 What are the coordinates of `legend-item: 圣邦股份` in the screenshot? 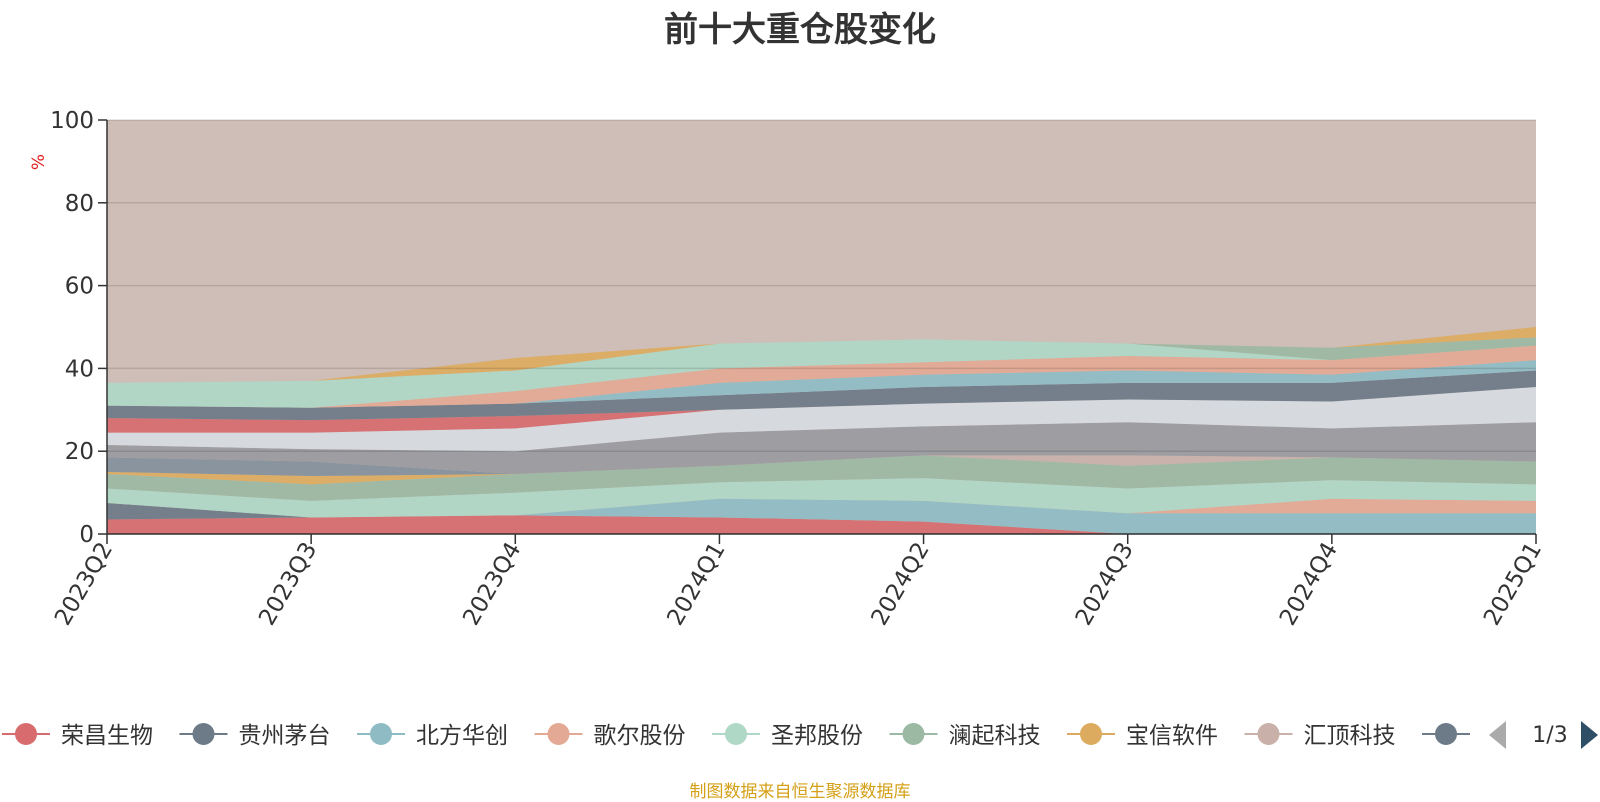 It's located at (787, 736).